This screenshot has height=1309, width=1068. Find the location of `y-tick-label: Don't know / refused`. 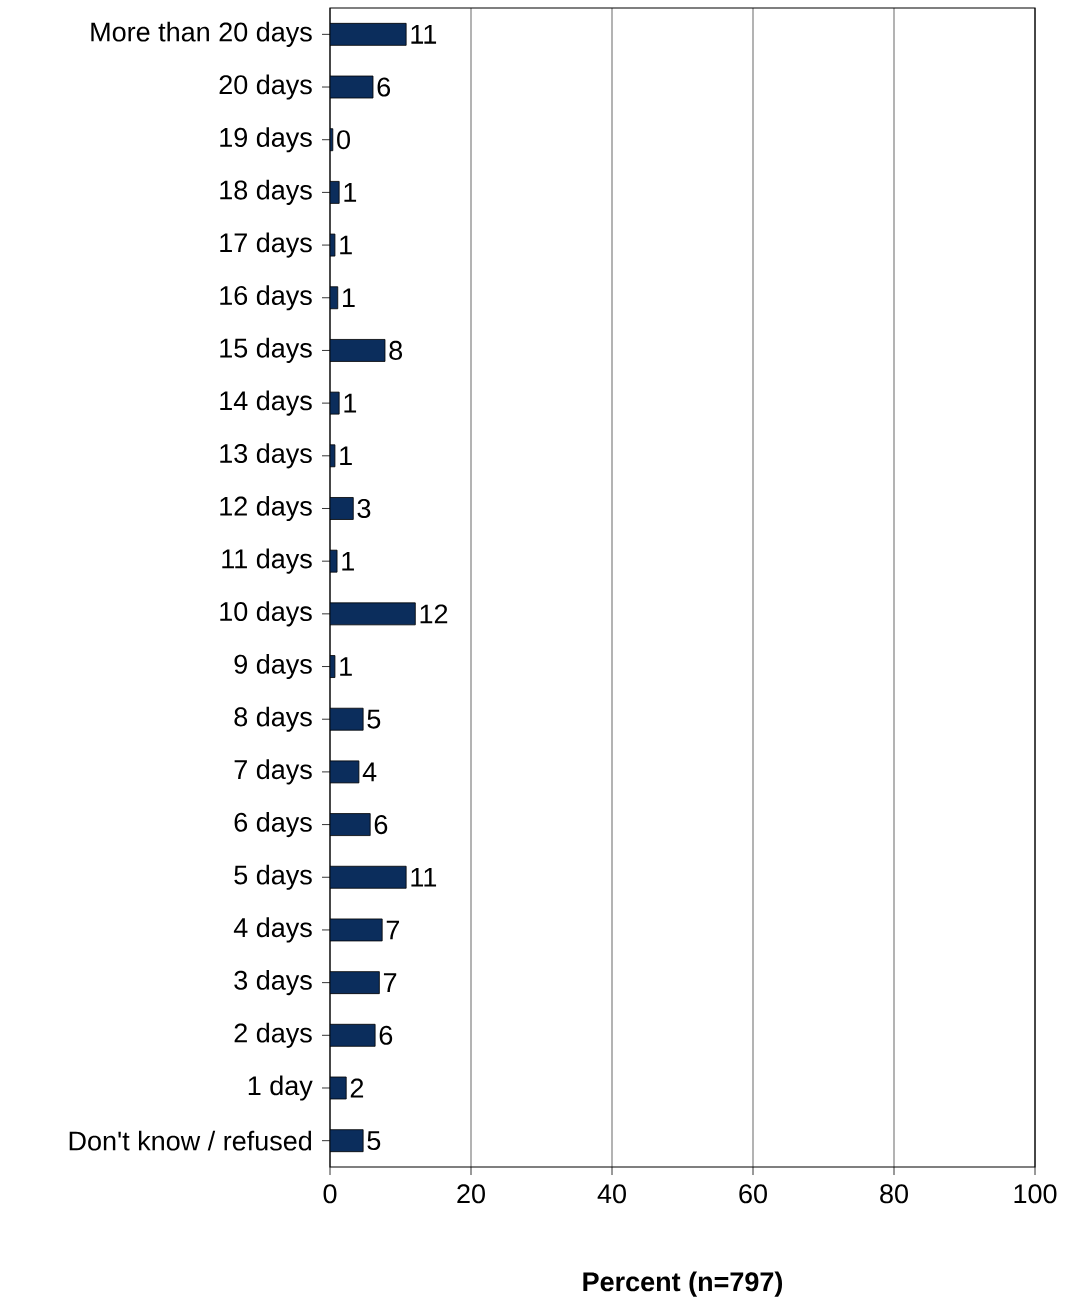

y-tick-label: Don't know / refused is located at coordinates (190, 1140).